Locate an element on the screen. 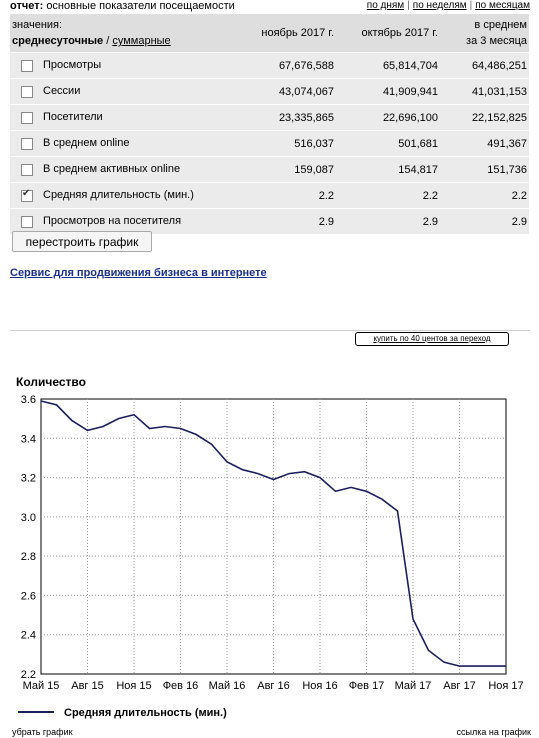 The image size is (539, 738). metric-row: Сессии 43,074,067 41,909,941 41,031,153 is located at coordinates (269, 91).